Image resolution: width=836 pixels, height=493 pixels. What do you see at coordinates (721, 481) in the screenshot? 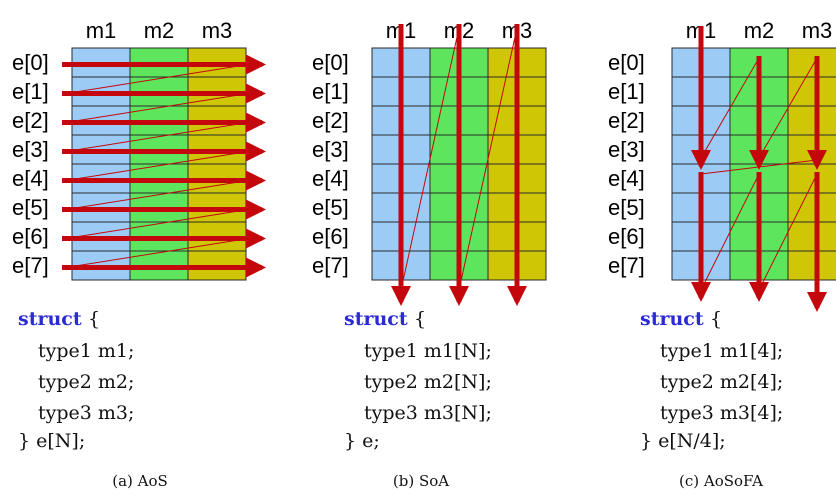
I see `panel-caption: (c) AoSoFA` at bounding box center [721, 481].